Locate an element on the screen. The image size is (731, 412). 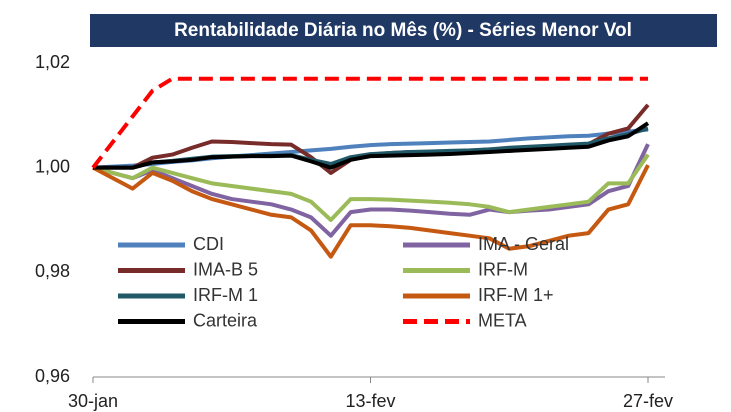
y-tick-label: 0,96 is located at coordinates (52, 376).